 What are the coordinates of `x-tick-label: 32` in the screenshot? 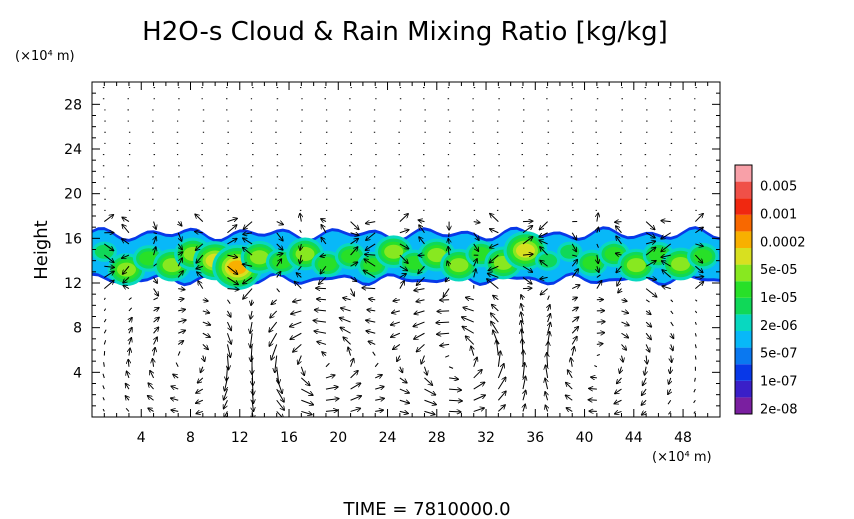 It's located at (486, 438).